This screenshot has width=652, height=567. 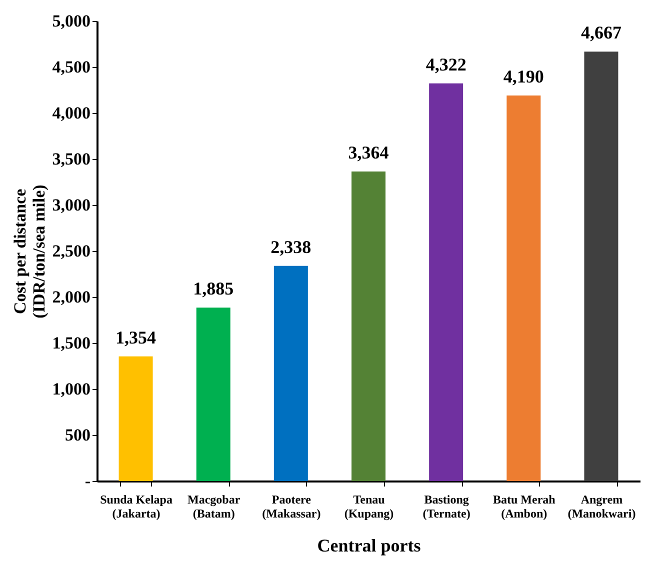 What do you see at coordinates (523, 76) in the screenshot?
I see `data-label: 4,190` at bounding box center [523, 76].